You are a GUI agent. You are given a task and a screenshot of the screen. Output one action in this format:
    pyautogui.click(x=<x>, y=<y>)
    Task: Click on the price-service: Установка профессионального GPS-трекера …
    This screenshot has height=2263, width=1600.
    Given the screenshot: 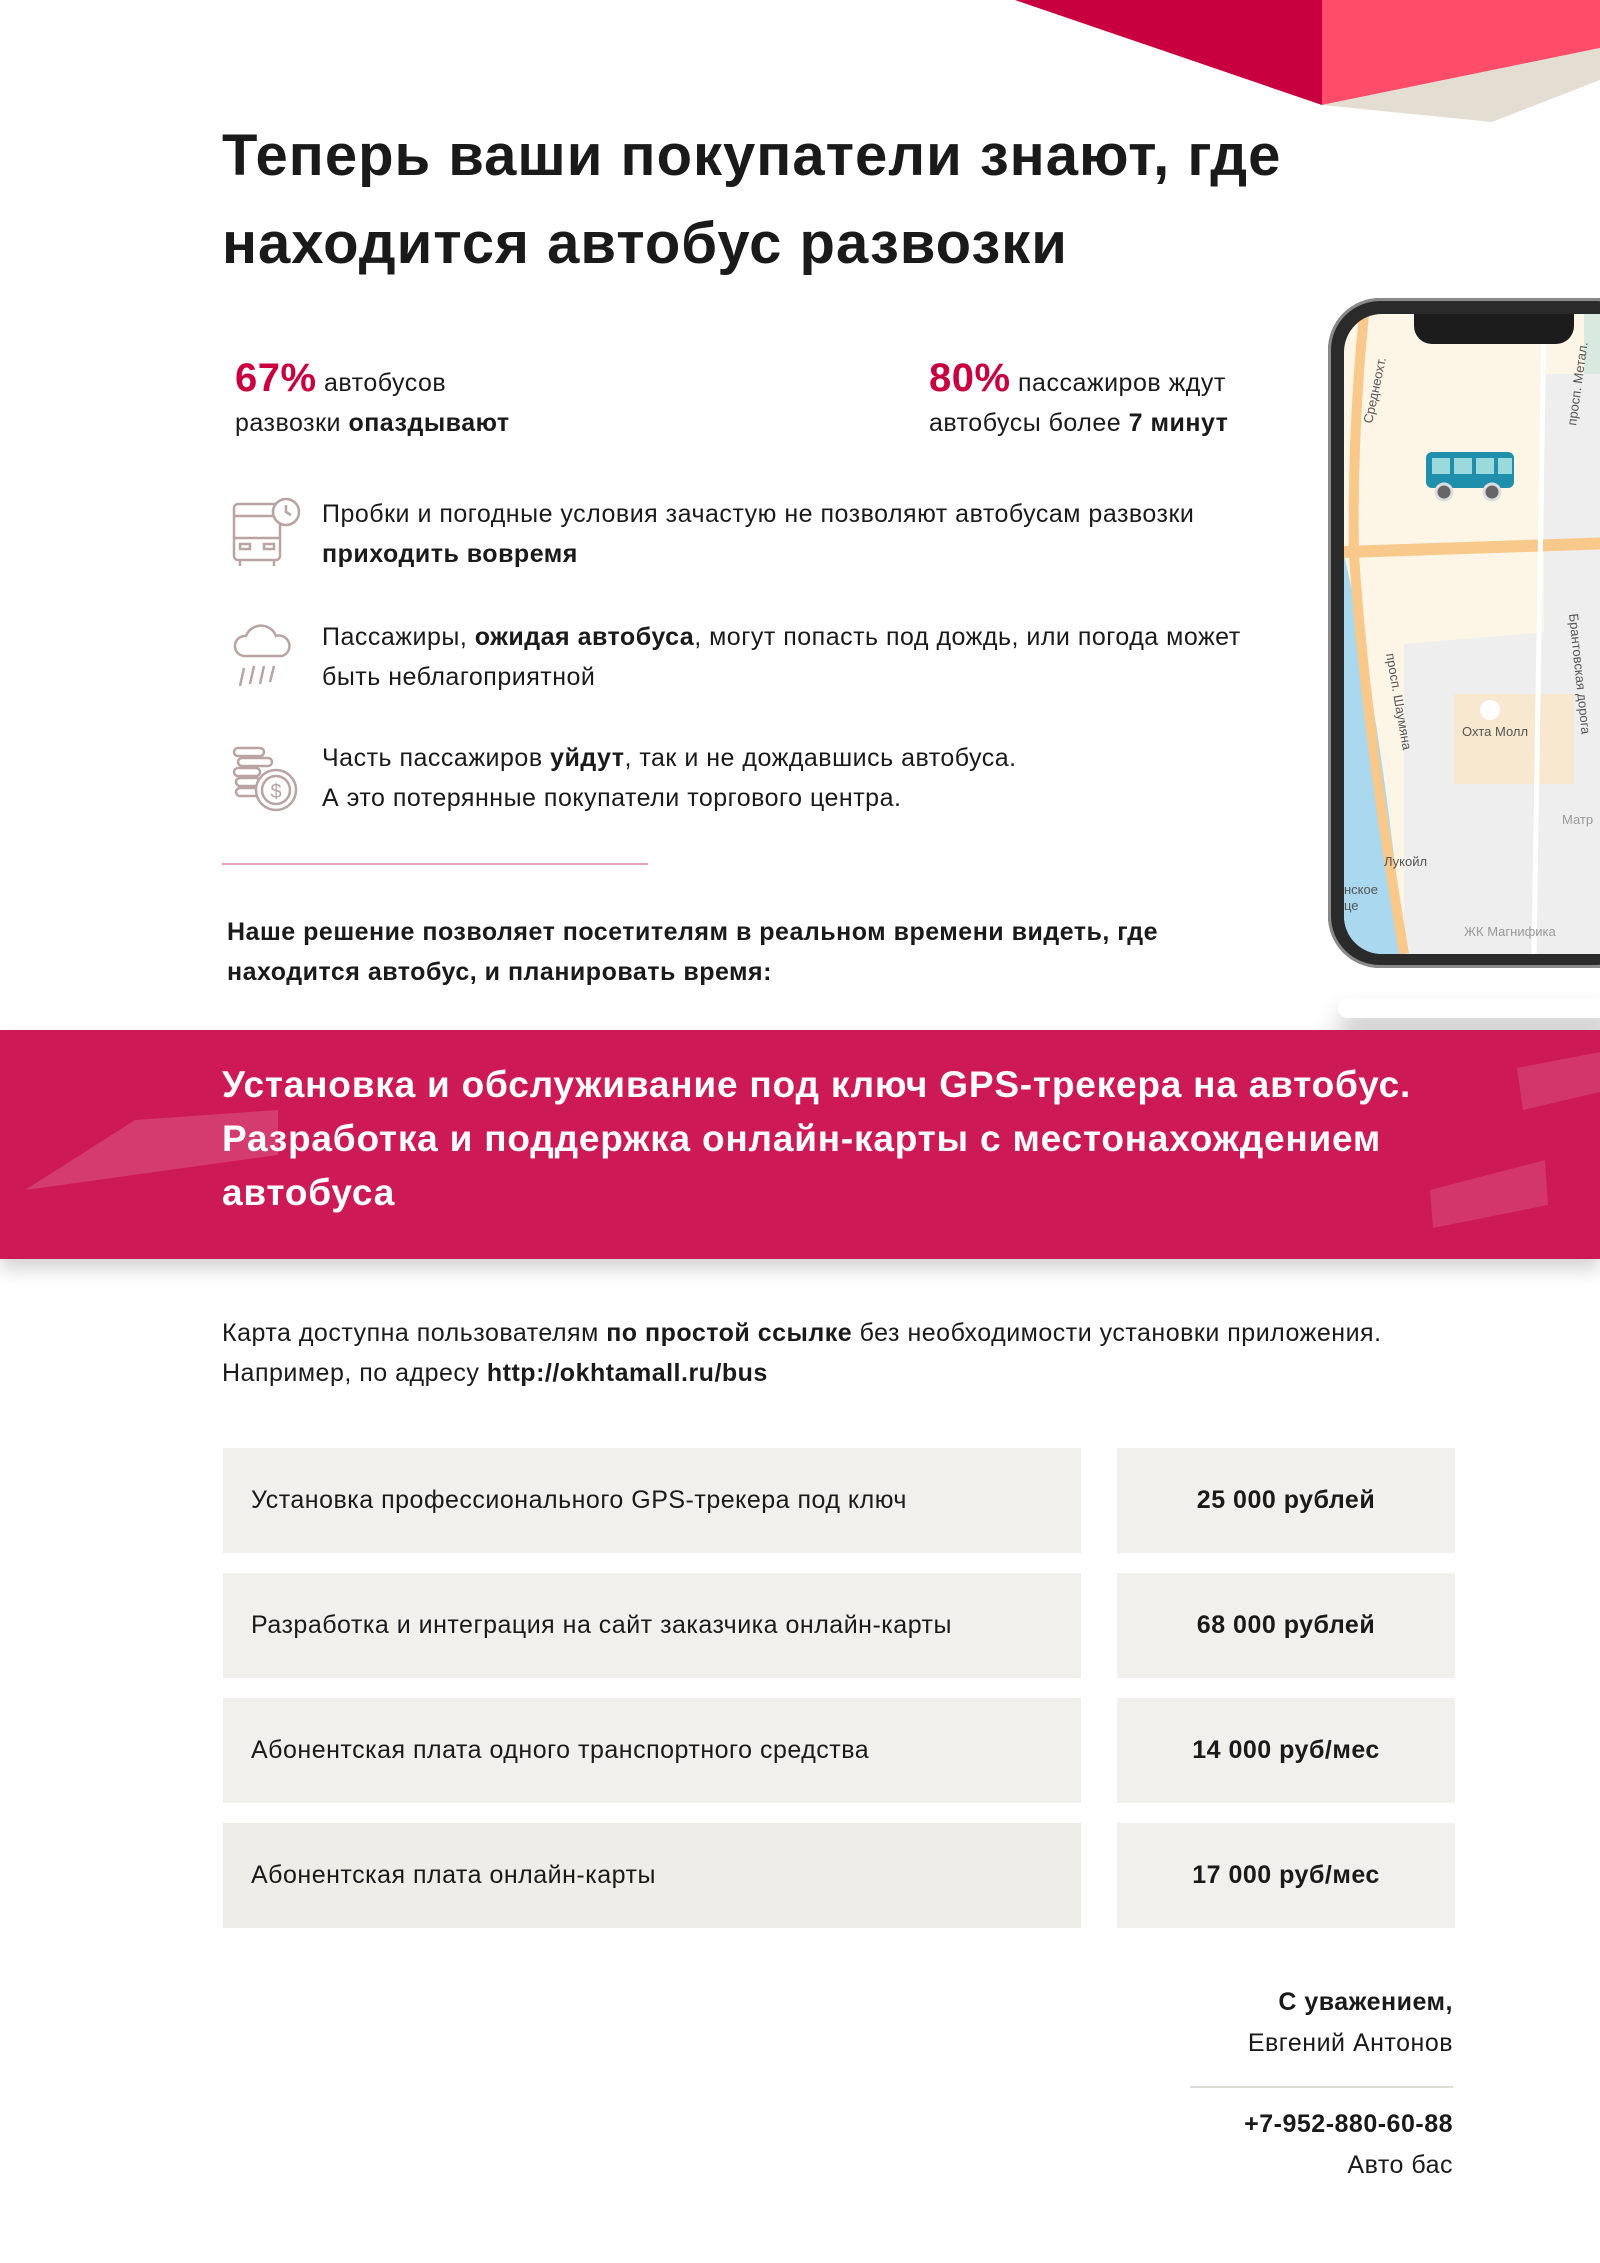 What is the action you would take?
    pyautogui.click(x=652, y=1500)
    